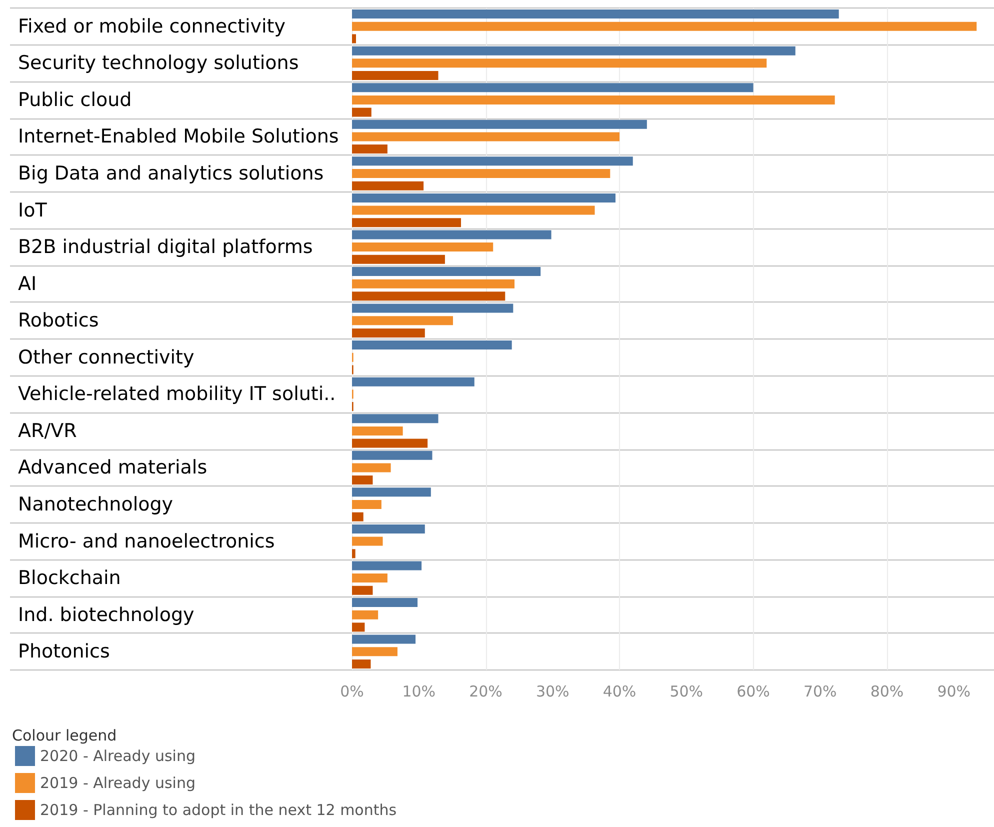  Describe the element at coordinates (69, 578) in the screenshot. I see `y-tick-label: Blockchain` at that location.